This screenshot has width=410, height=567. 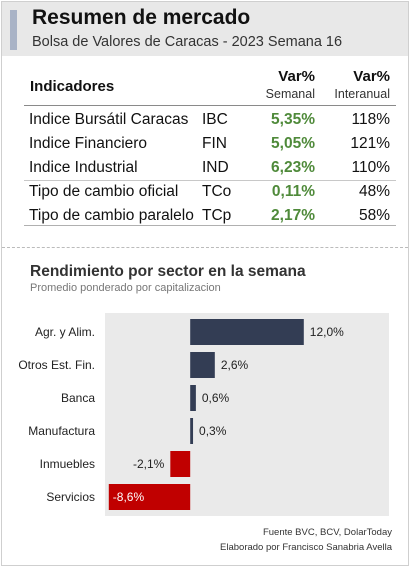 What do you see at coordinates (70, 497) in the screenshot?
I see `category-label: Servicios` at bounding box center [70, 497].